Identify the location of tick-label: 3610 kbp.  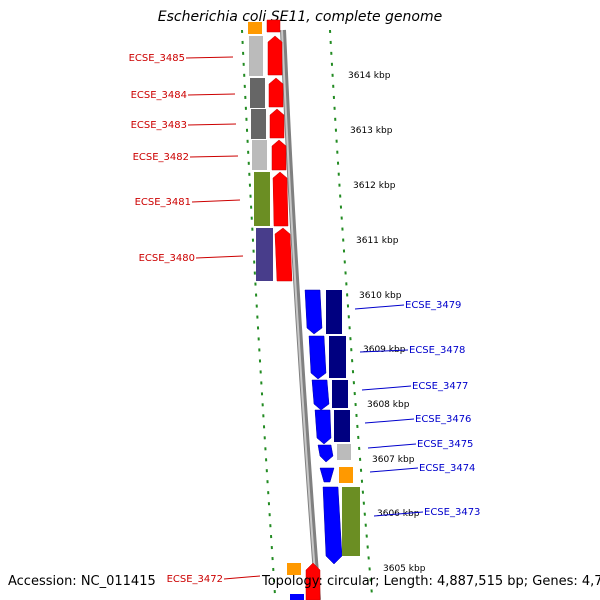
(380, 296).